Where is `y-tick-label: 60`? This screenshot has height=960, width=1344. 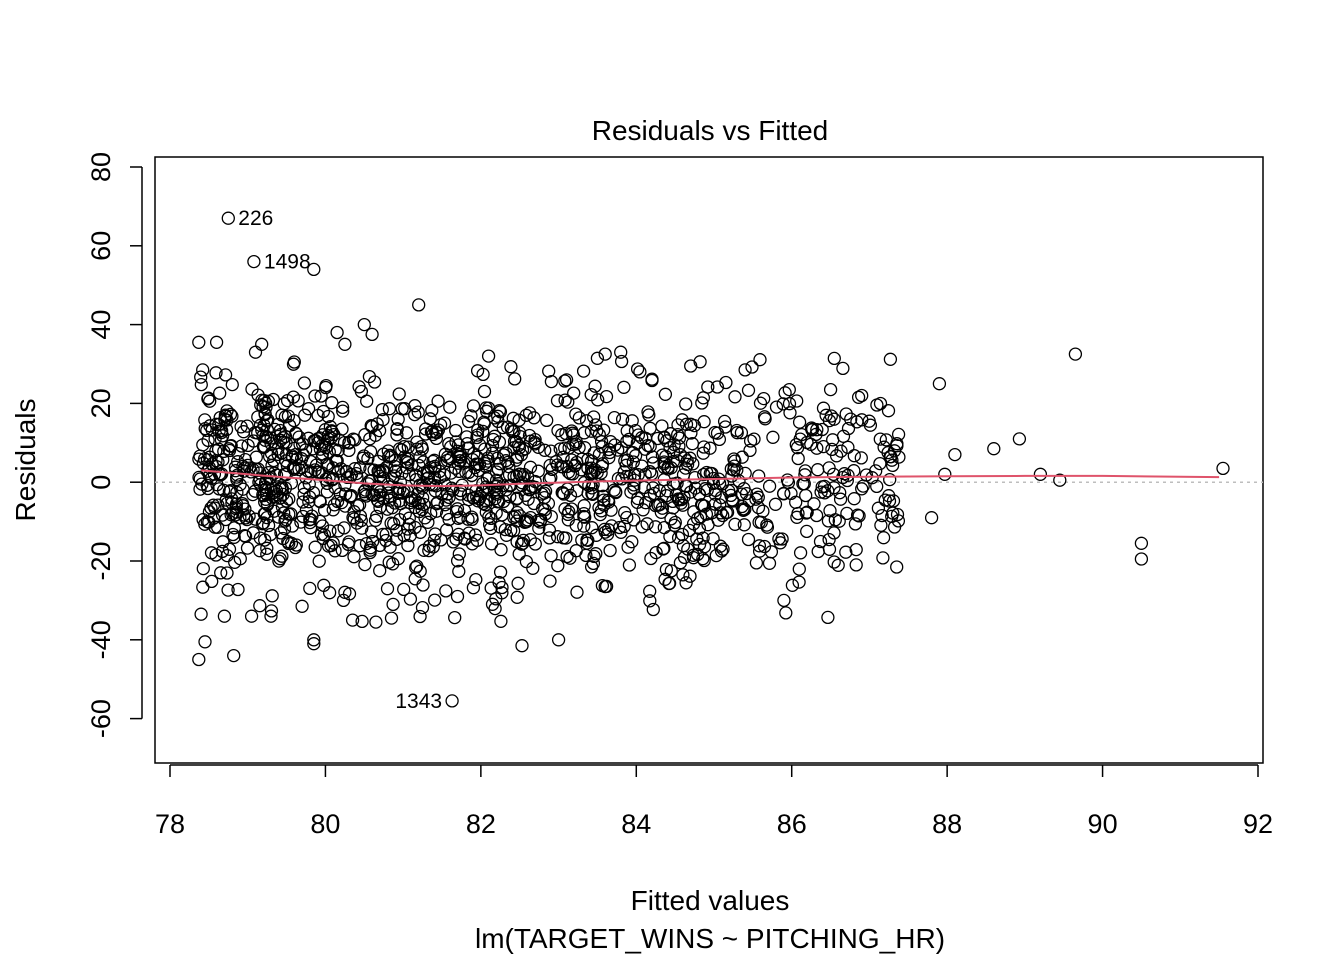 y-tick-label: 60 is located at coordinates (101, 246).